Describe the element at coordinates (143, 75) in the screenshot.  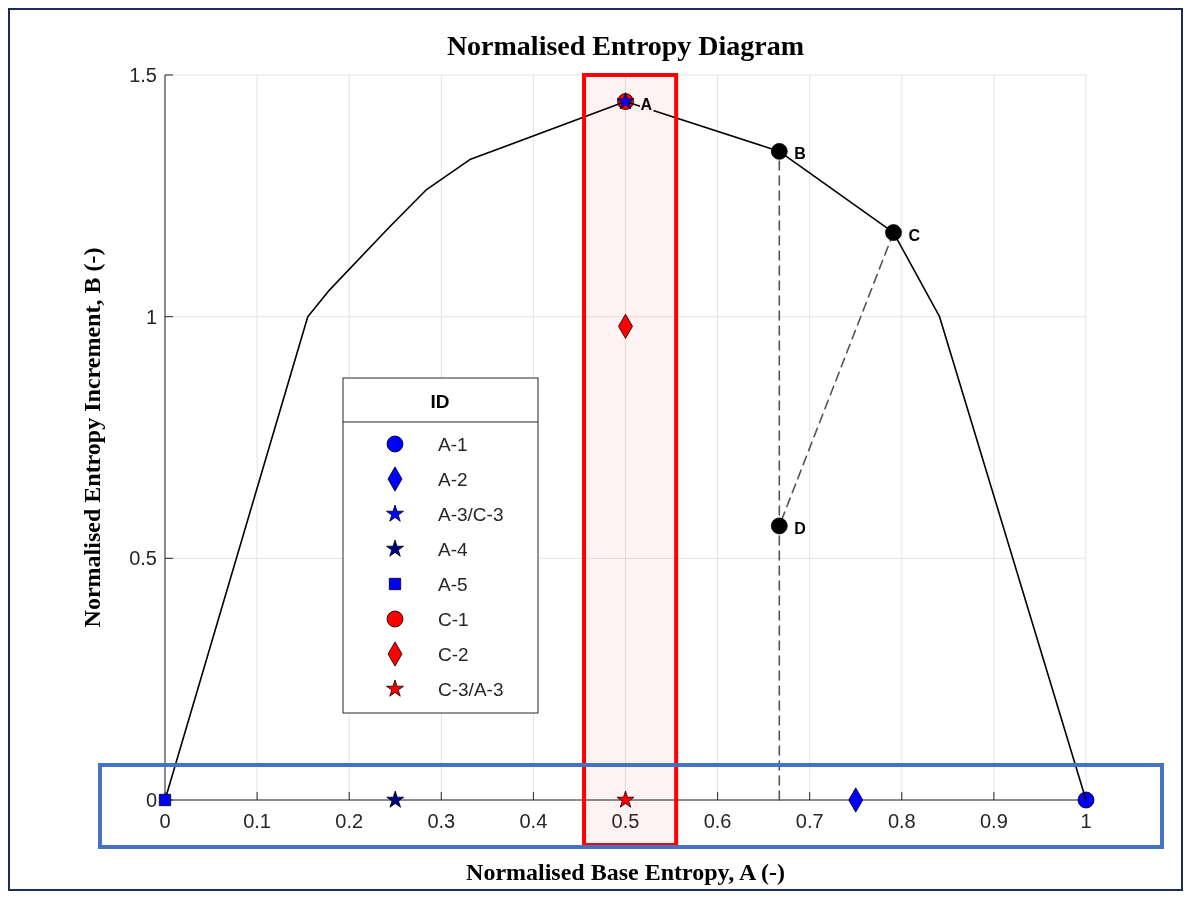
I see `y-tick-label: 1.5` at that location.